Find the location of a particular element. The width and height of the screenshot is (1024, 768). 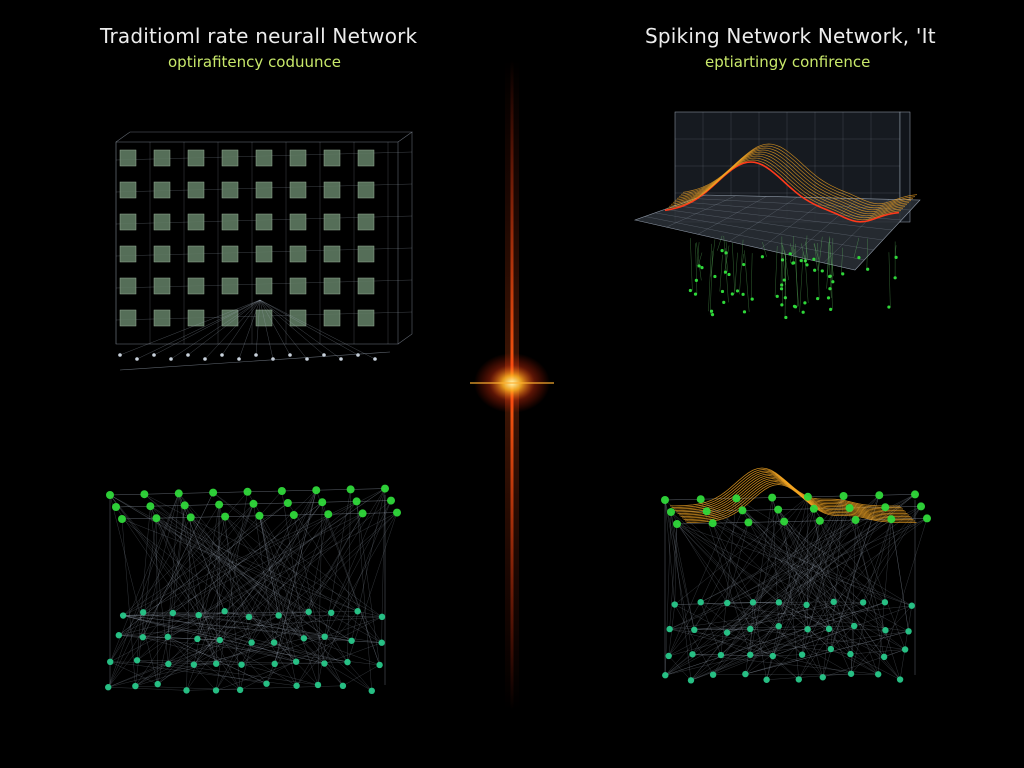

surface-curve is located at coordinates (798, 500).